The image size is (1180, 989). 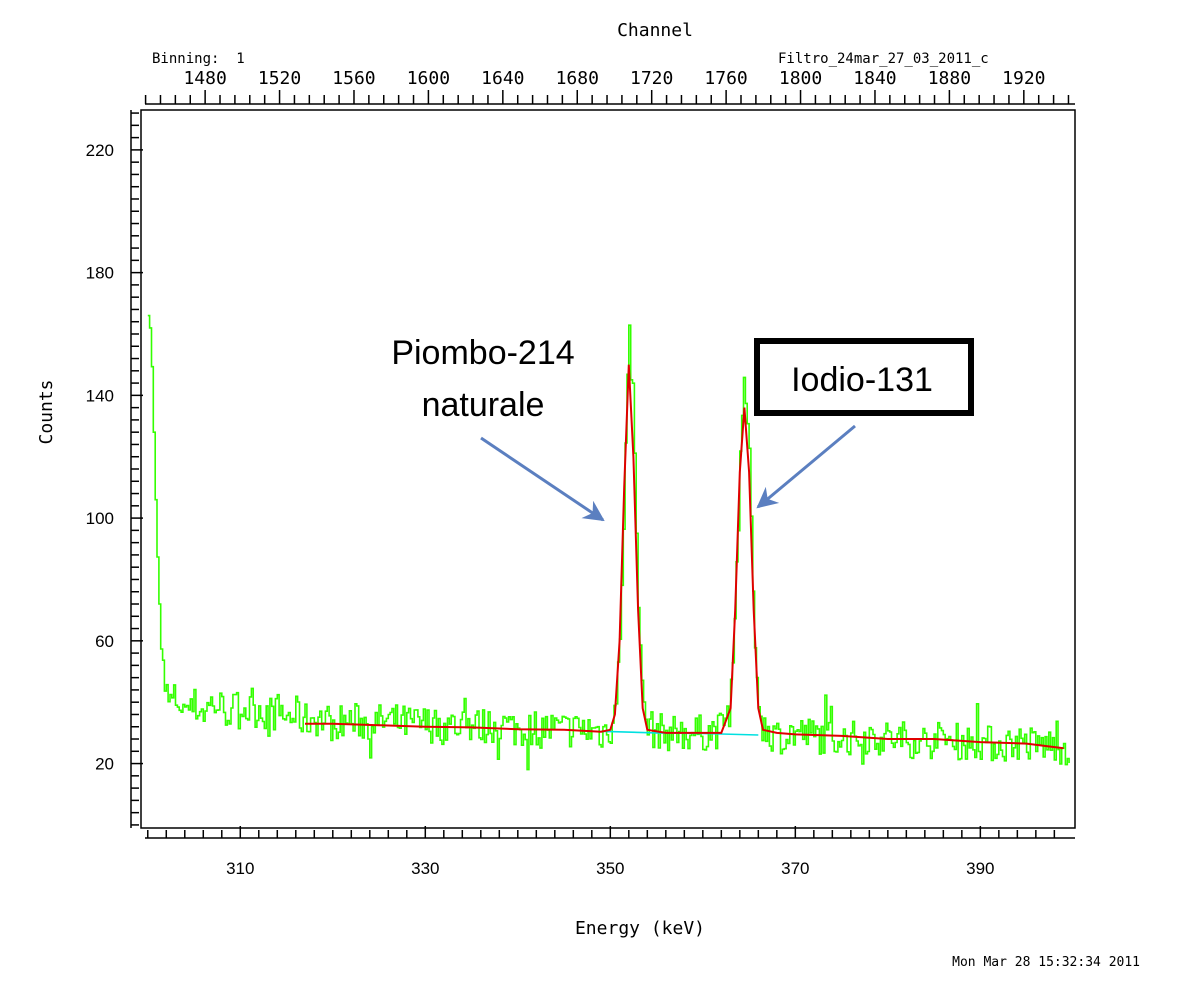 What do you see at coordinates (482, 353) in the screenshot?
I see `lead-annotation-line1: Piombo-214` at bounding box center [482, 353].